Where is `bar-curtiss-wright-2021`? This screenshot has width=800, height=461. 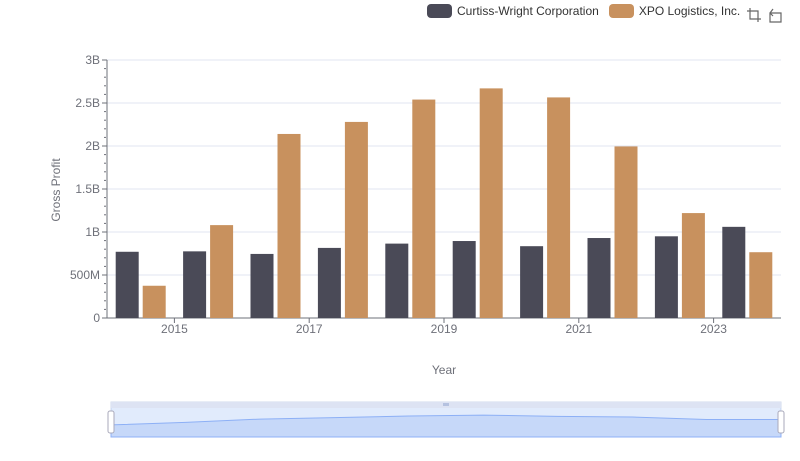
bar-curtiss-wright-2021 is located at coordinates (599, 278).